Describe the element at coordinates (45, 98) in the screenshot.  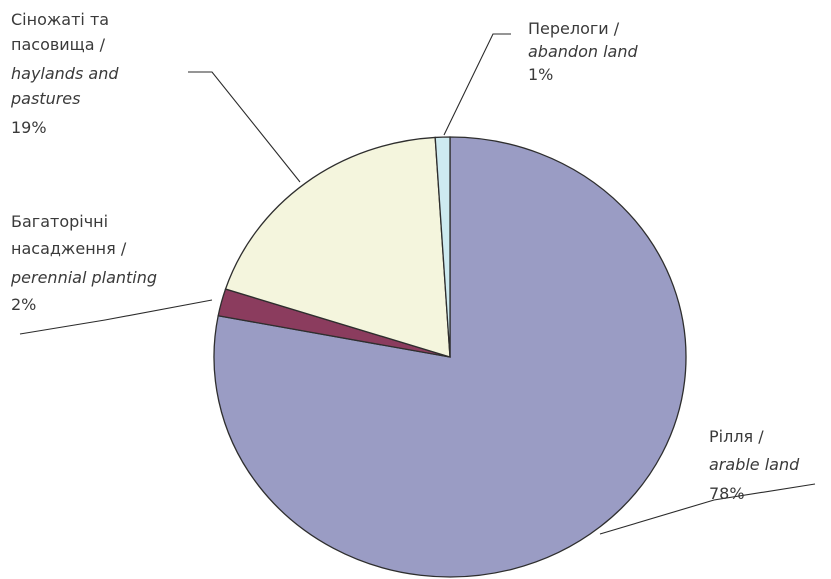
I see `label-haylands-en-line2: pastures` at that location.